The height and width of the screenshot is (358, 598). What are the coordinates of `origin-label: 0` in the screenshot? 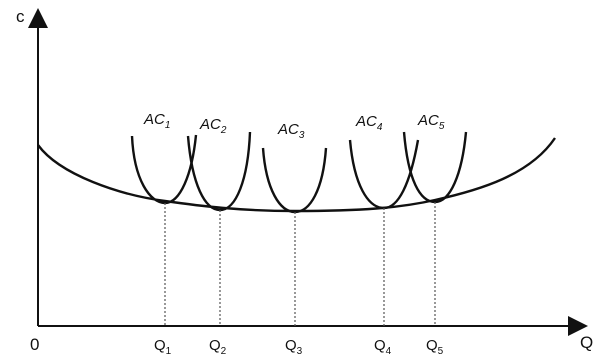 It's located at (34, 344).